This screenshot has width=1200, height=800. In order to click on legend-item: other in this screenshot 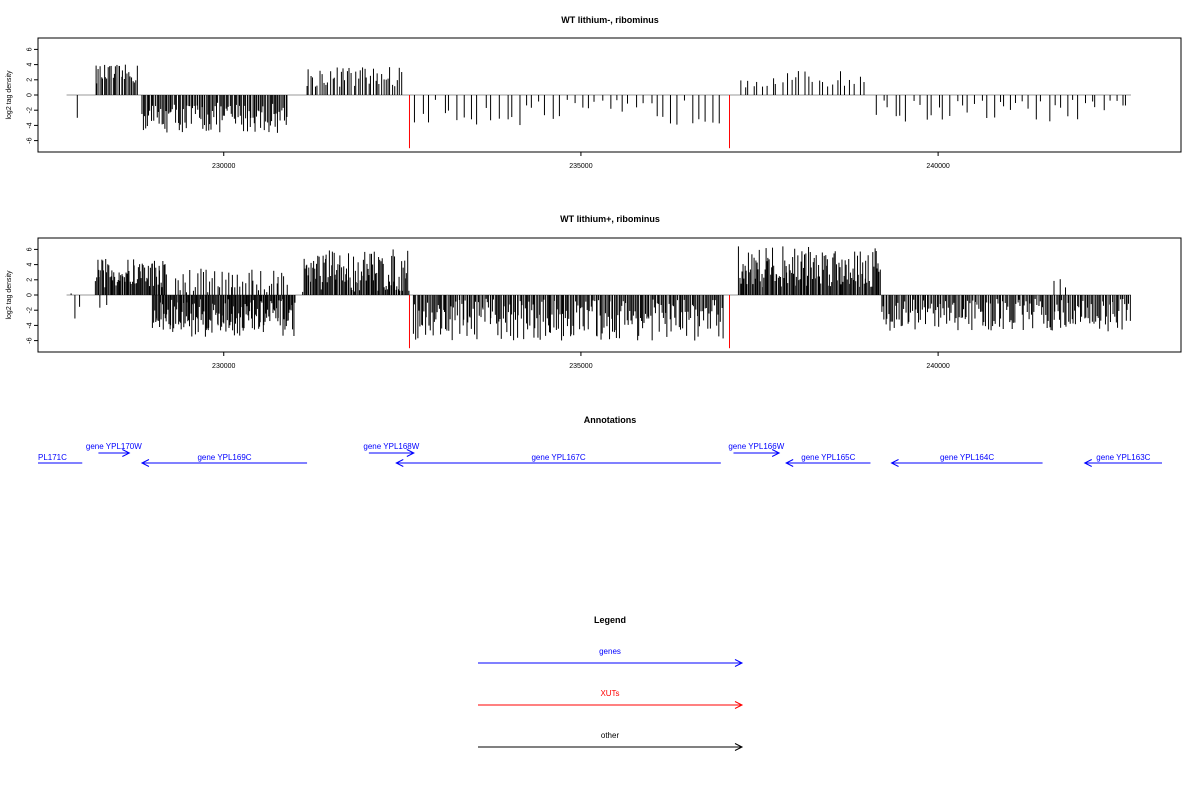, I will do `click(611, 741)`.